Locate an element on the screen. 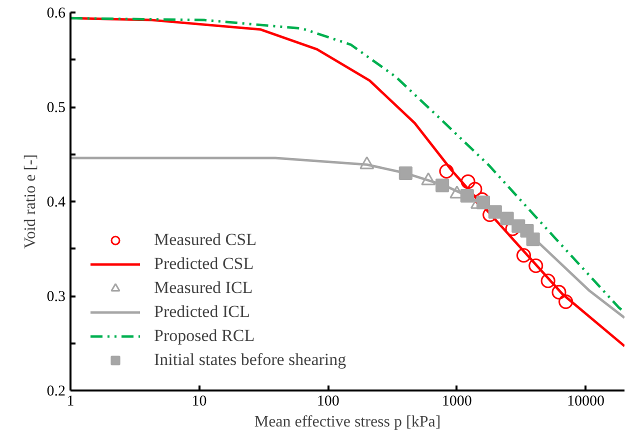  legend-label: Measured ICL is located at coordinates (203, 288).